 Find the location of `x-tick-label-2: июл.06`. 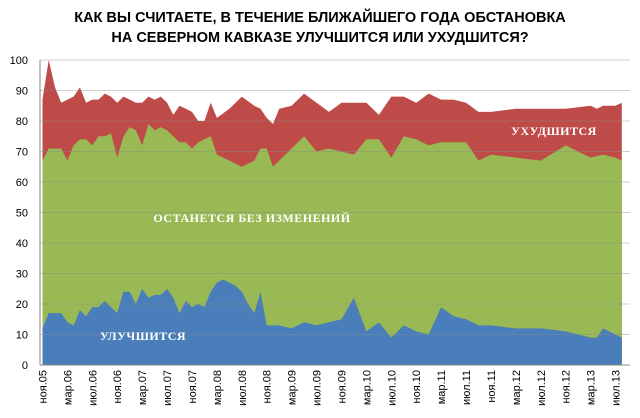

x-tick-label-2: июл.06 is located at coordinates (93, 388).